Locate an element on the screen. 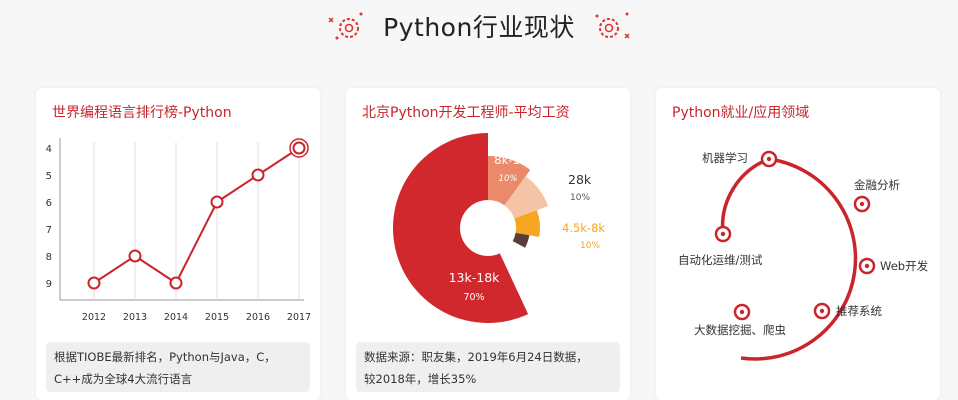  slice-label: 4.5k-8k is located at coordinates (583, 228).